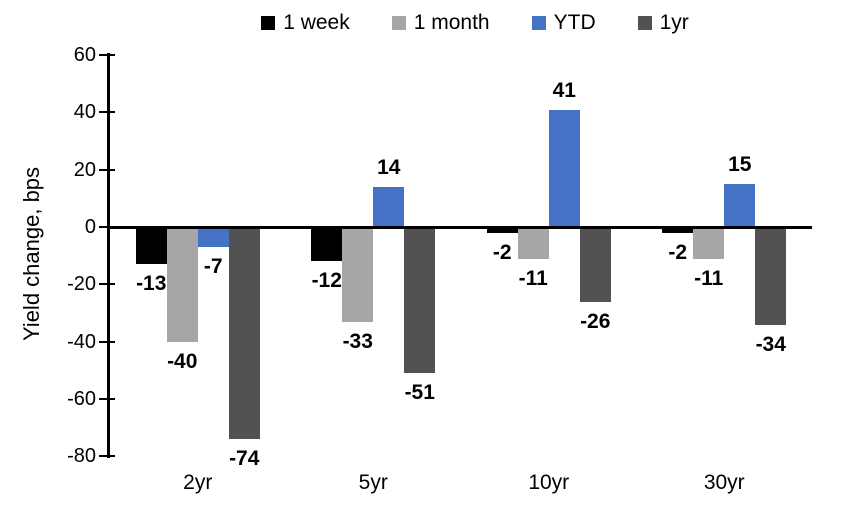 This screenshot has width=852, height=509. Describe the element at coordinates (357, 341) in the screenshot. I see `bar-value-label: -33` at that location.